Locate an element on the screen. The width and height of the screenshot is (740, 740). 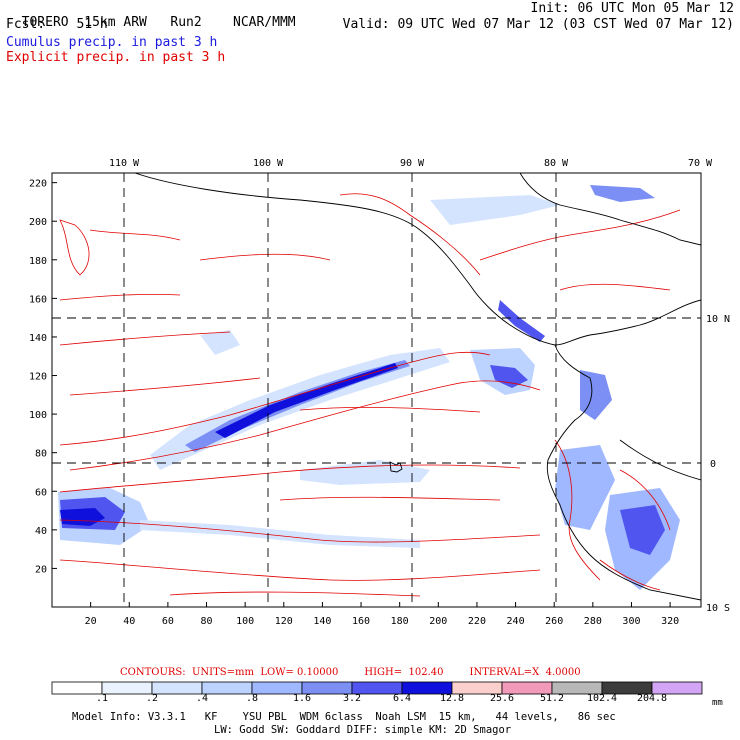
lon-label: 80 W is located at coordinates (556, 163).